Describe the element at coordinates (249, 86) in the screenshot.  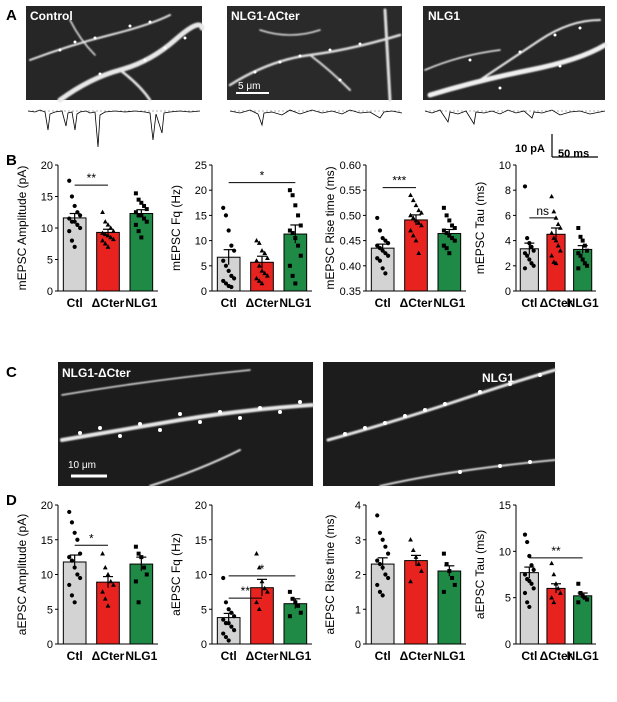
I see `scale-label-5um: 5 μm` at that location.